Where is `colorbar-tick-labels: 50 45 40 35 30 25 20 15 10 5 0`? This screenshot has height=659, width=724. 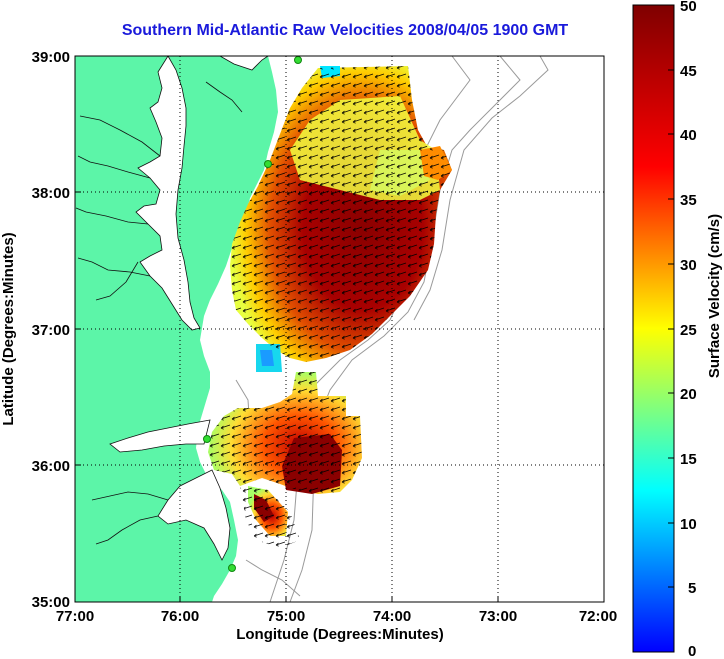
colorbar-tick-labels: 50 45 40 35 30 25 20 15 10 5 0 is located at coordinates (688, 329).